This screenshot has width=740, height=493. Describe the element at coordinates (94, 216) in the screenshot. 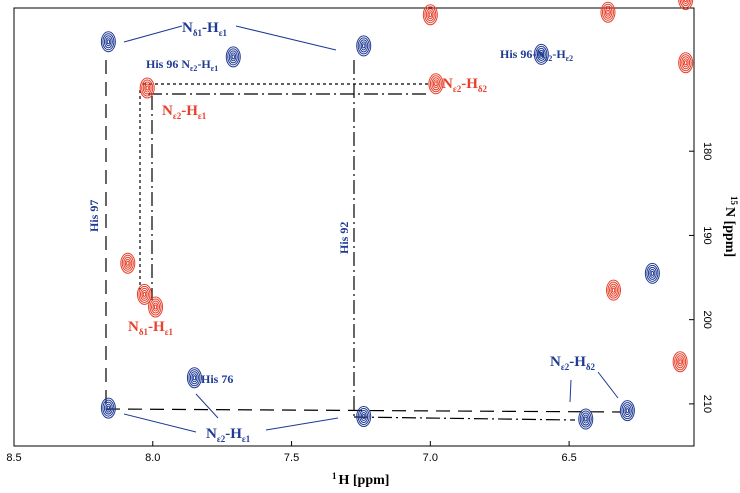

I see `label-his97: His 97` at that location.